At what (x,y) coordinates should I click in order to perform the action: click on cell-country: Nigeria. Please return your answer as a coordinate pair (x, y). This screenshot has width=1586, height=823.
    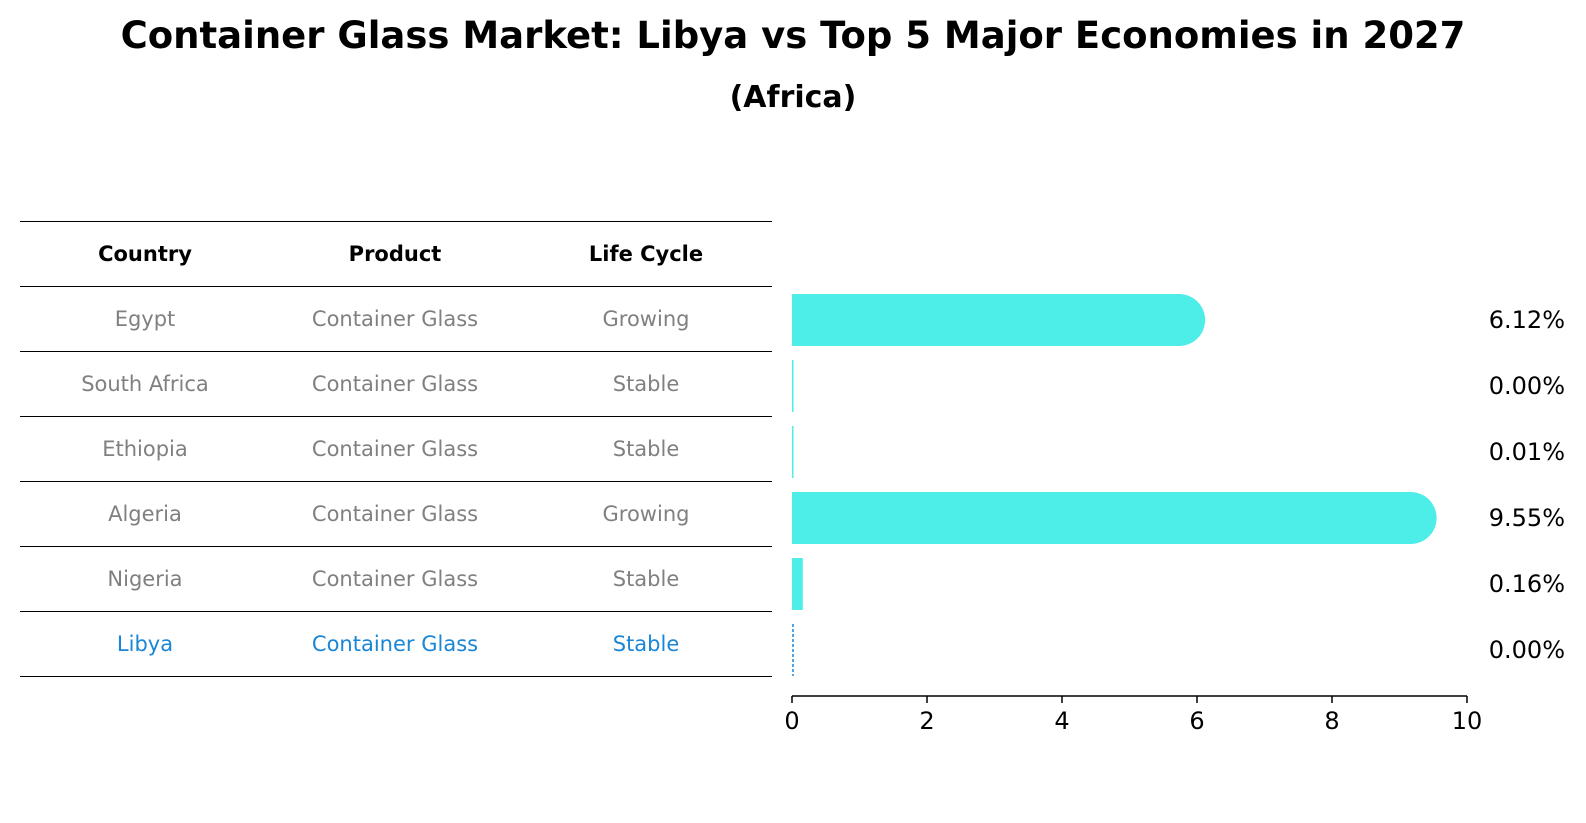
    Looking at the image, I should click on (145, 579).